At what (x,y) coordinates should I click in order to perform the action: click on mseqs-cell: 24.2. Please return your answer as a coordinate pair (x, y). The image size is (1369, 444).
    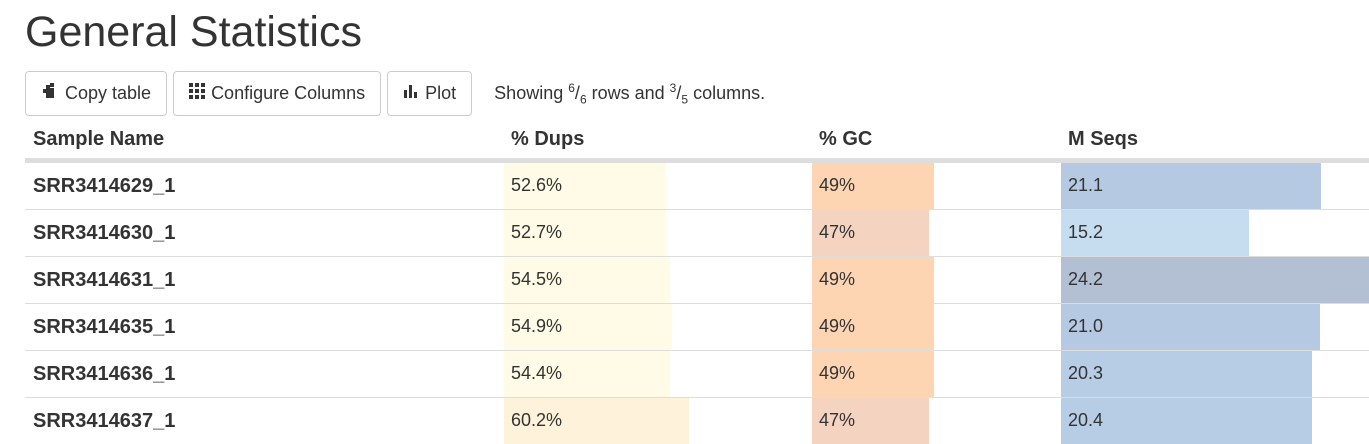
    Looking at the image, I should click on (1215, 280).